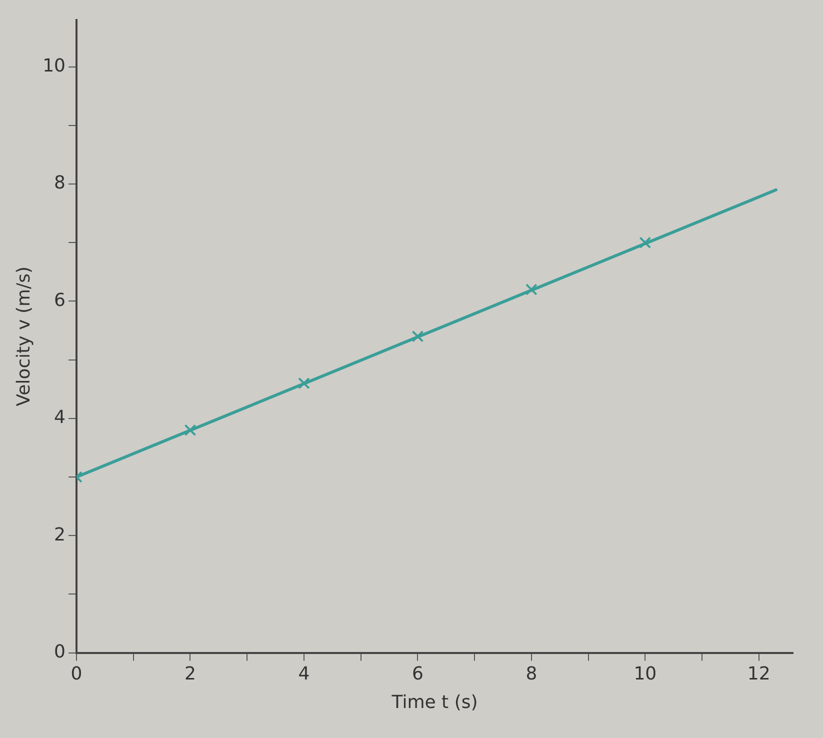  I want to click on x-tick-label: 8, so click(532, 673).